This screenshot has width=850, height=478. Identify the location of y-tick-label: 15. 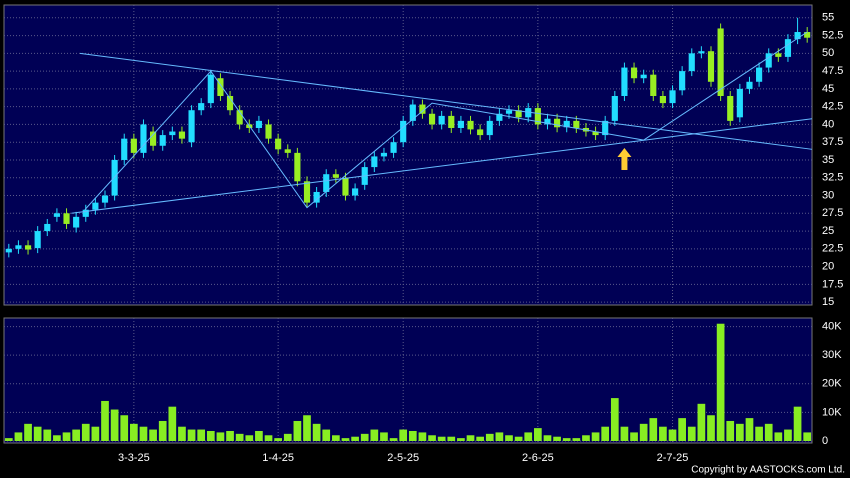
(828, 302).